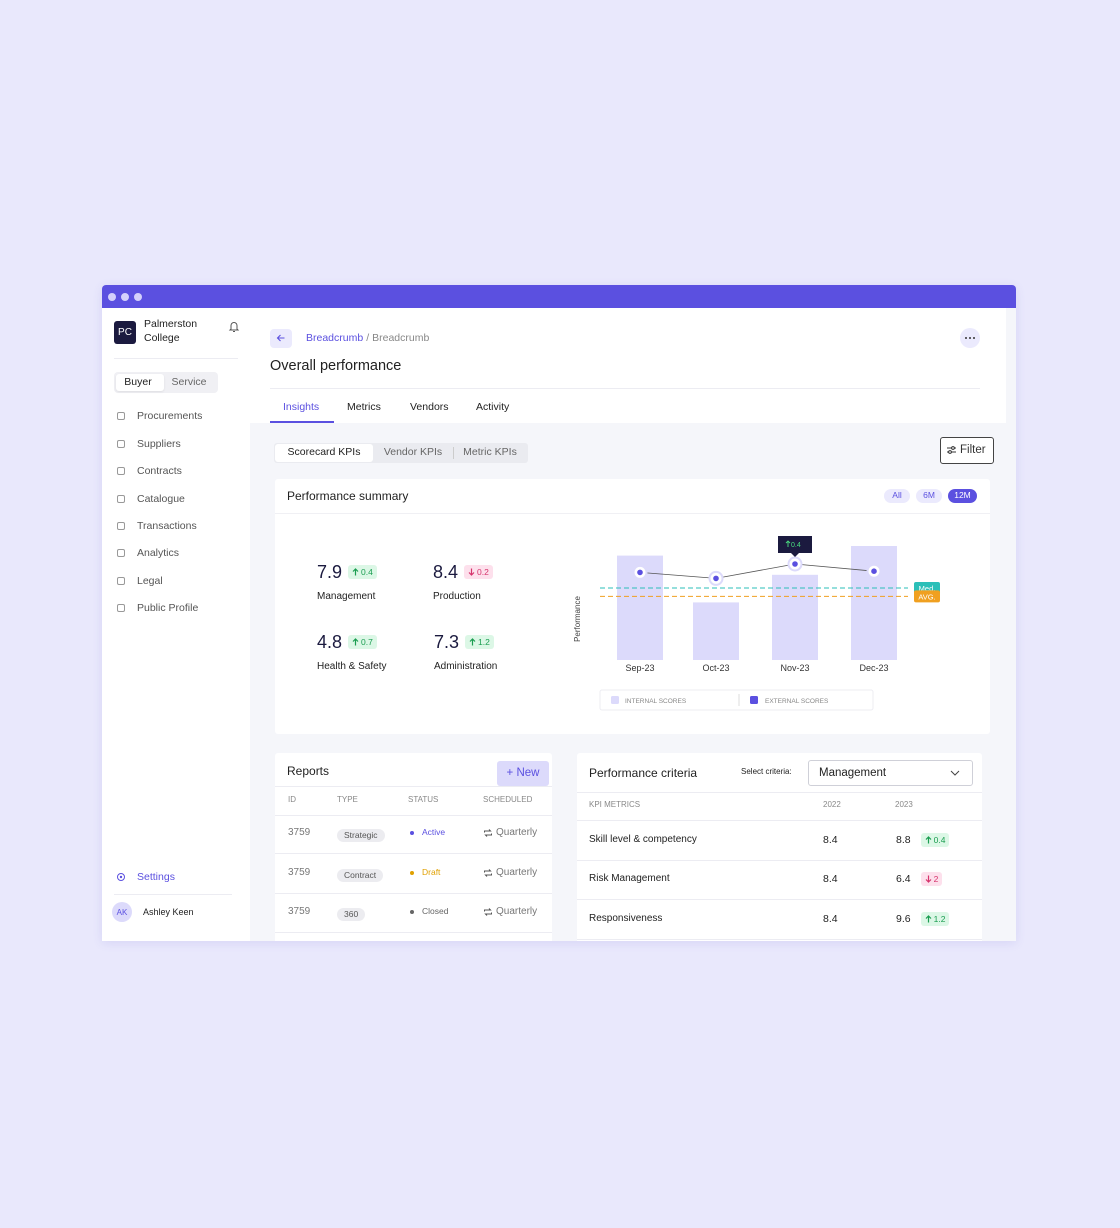 The height and width of the screenshot is (1228, 1120). Describe the element at coordinates (632, 606) in the screenshot. I see `summary-card` at that location.